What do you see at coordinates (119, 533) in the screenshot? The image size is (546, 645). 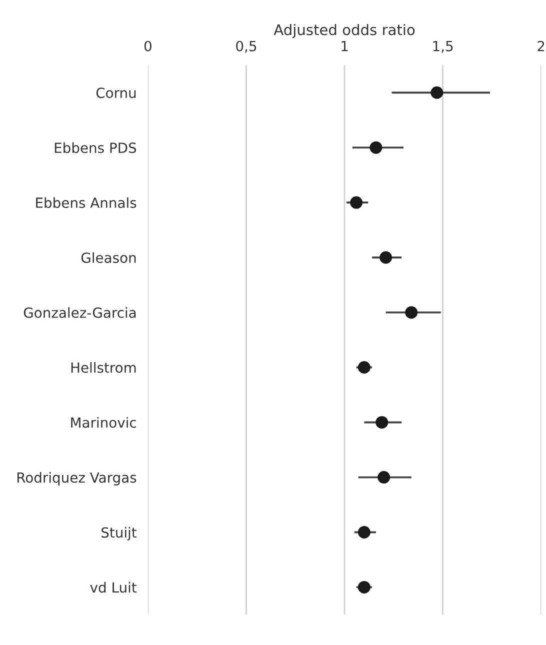 I see `y-tick-label: Stuijt` at bounding box center [119, 533].